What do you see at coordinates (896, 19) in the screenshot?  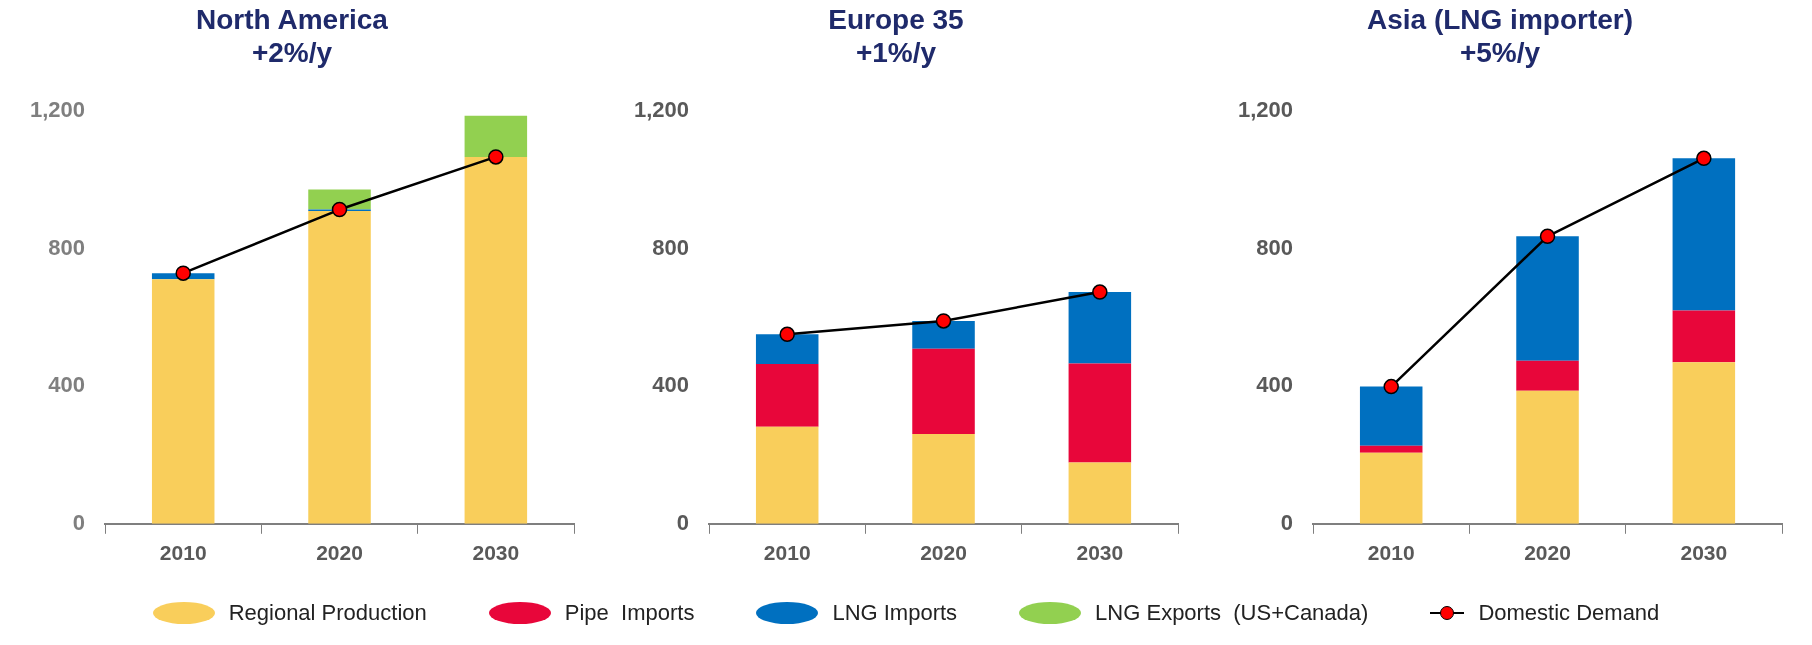 I see `chart-title: Europe 35` at bounding box center [896, 19].